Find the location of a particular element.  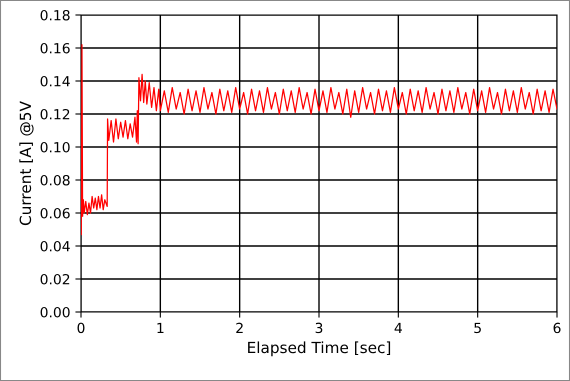

y-tick-label: 0.00 is located at coordinates (55, 312).